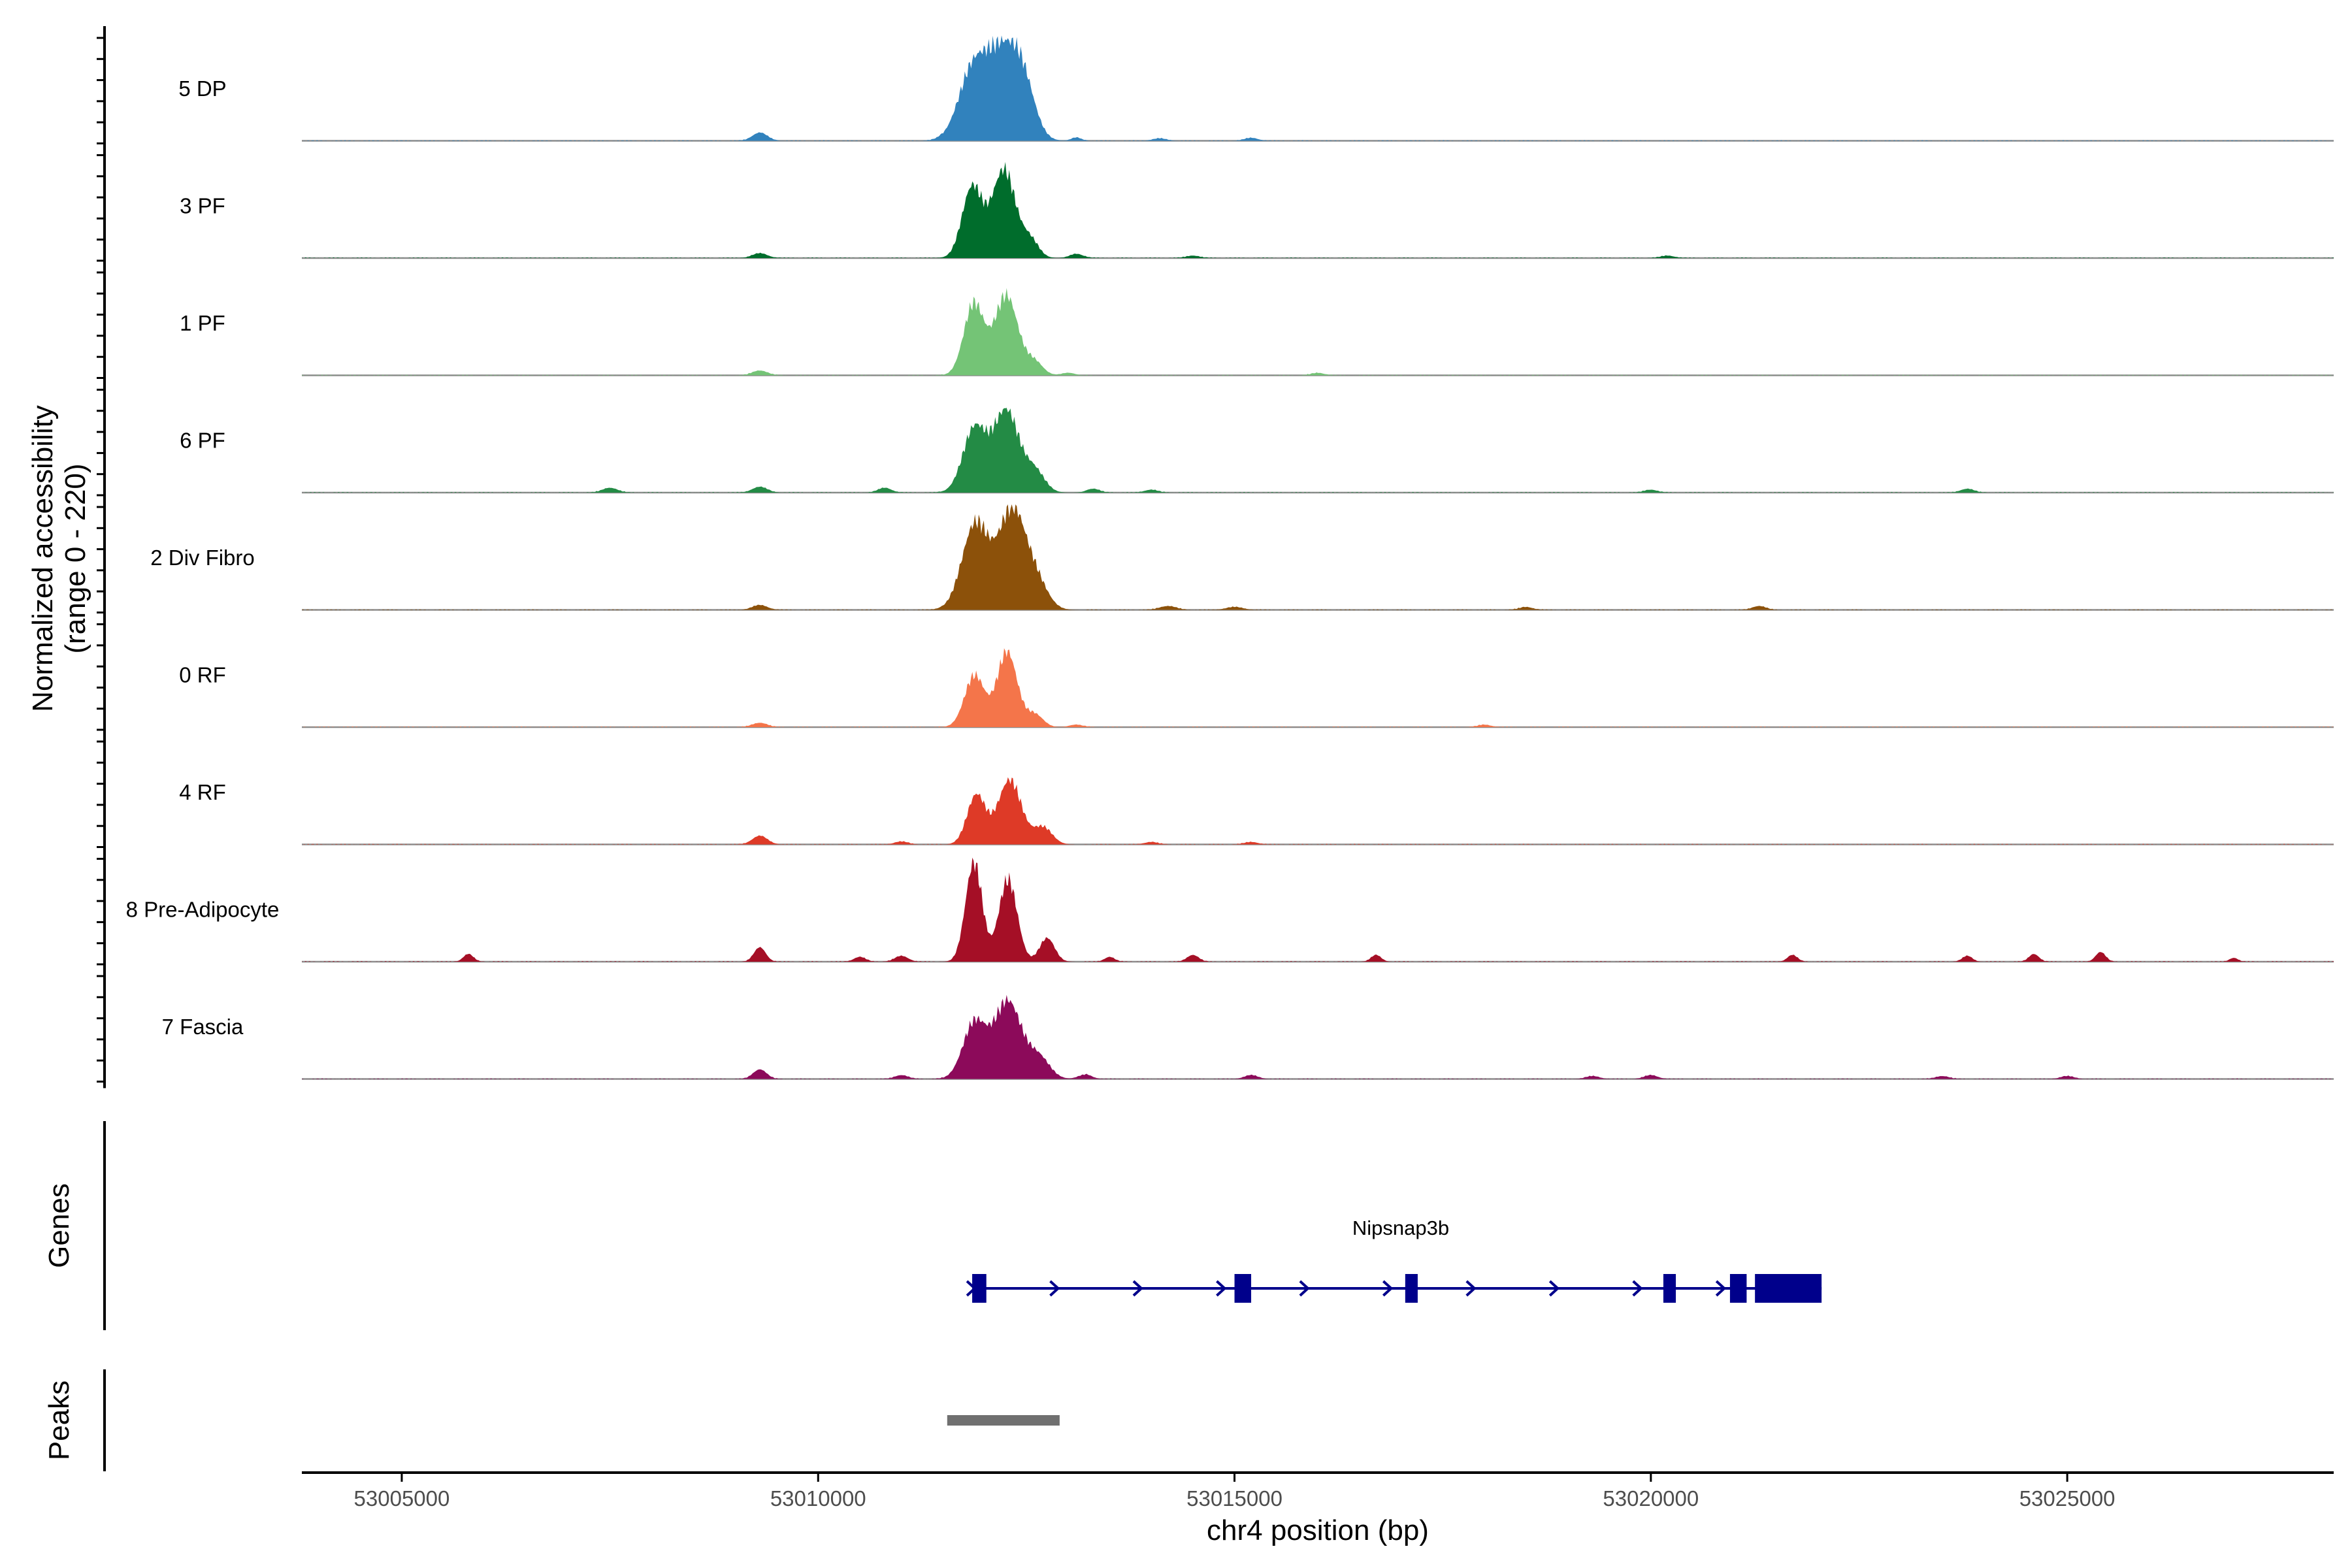 The height and width of the screenshot is (1568, 2352). I want to click on track-label: 8 Pre-Adipocyte, so click(203, 910).